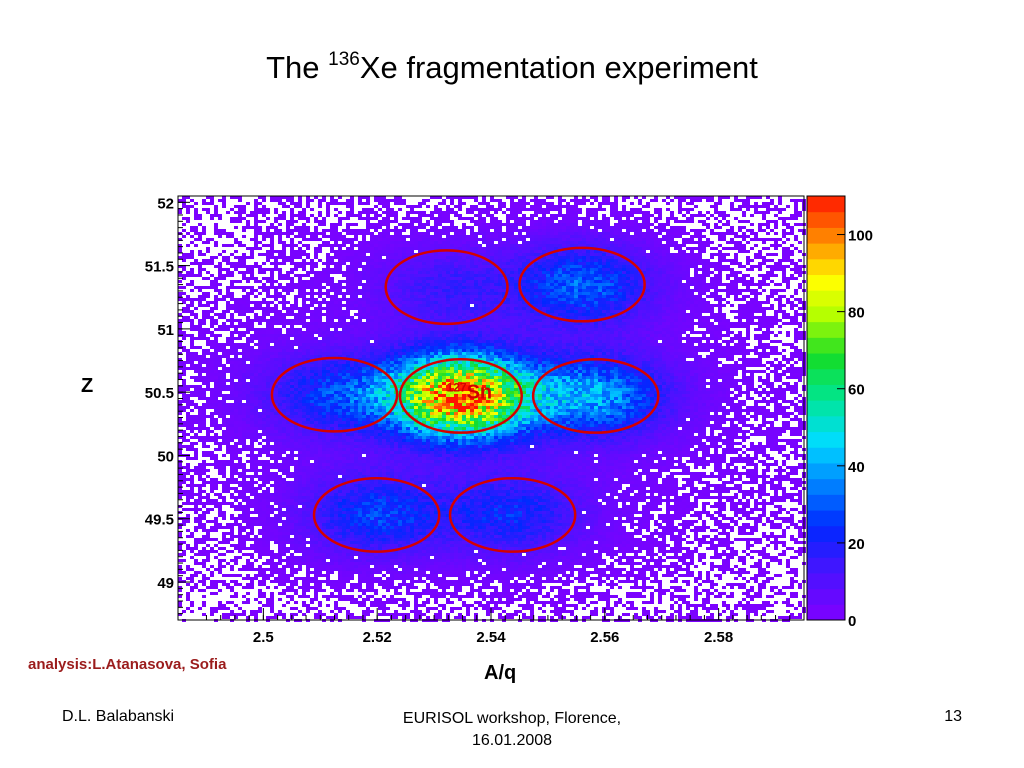 This screenshot has width=1024, height=768. What do you see at coordinates (491, 637) in the screenshot?
I see `x-tick-label: 2.54` at bounding box center [491, 637].